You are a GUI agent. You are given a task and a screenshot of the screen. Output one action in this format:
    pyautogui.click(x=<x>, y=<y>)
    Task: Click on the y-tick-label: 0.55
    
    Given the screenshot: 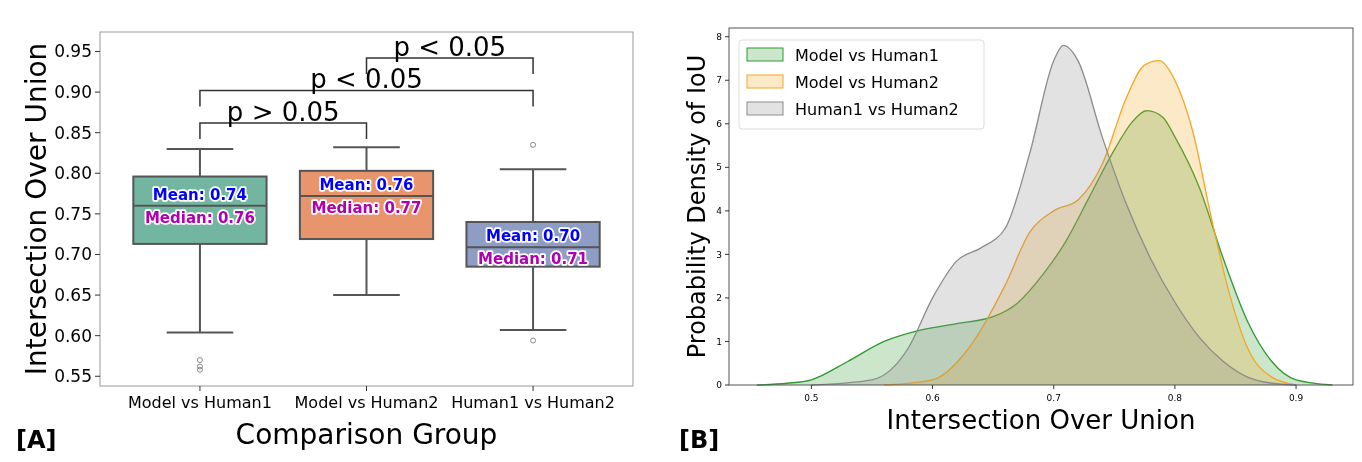 What is the action you would take?
    pyautogui.click(x=73, y=376)
    